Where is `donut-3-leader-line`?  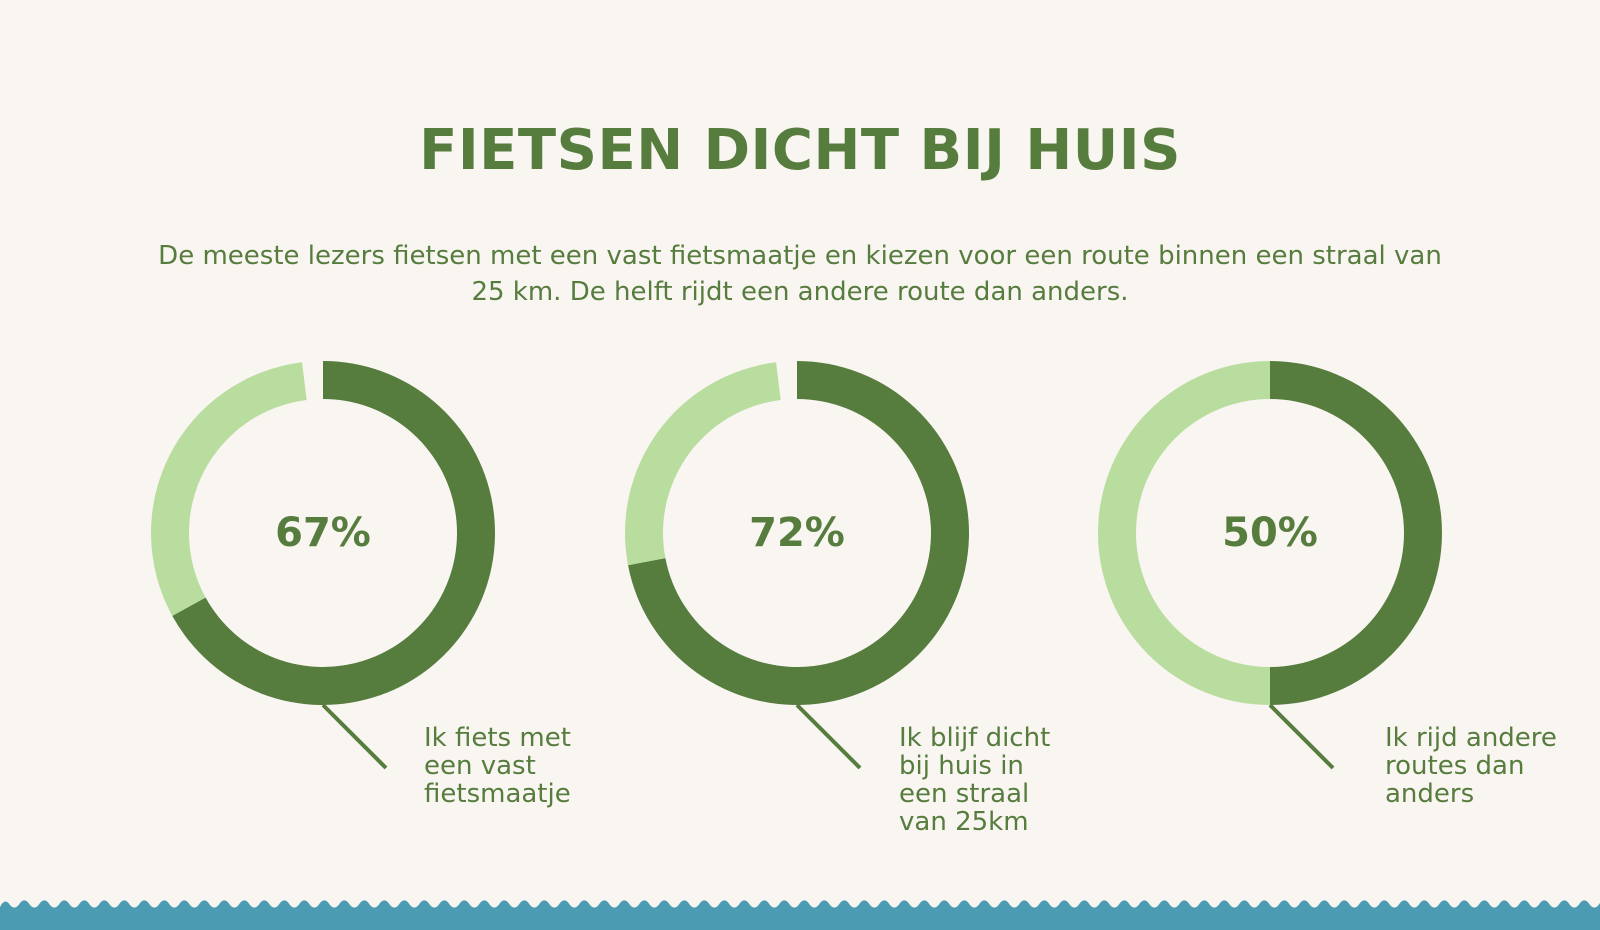
donut-3-leader-line is located at coordinates (1301, 736).